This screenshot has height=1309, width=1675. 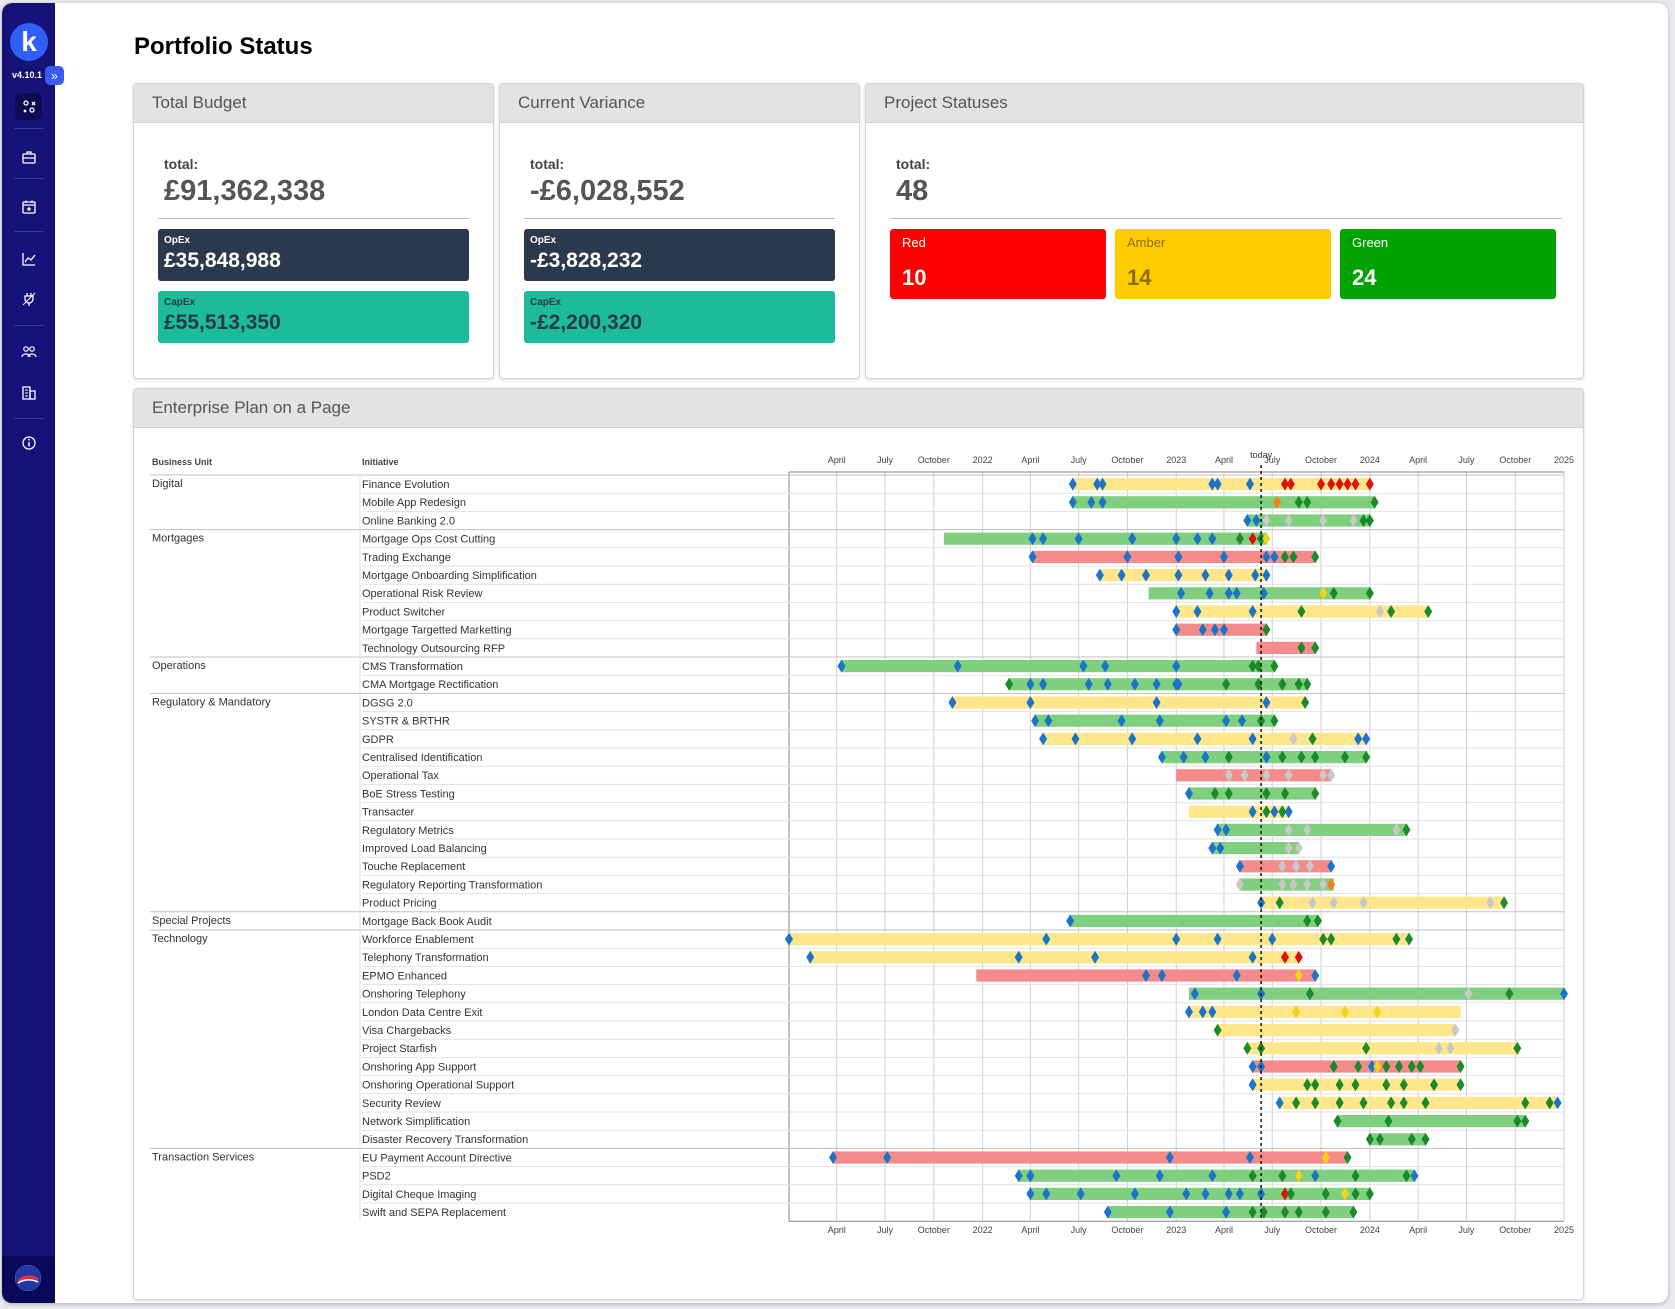 What do you see at coordinates (28, 258) in the screenshot?
I see `nav-reports` at bounding box center [28, 258].